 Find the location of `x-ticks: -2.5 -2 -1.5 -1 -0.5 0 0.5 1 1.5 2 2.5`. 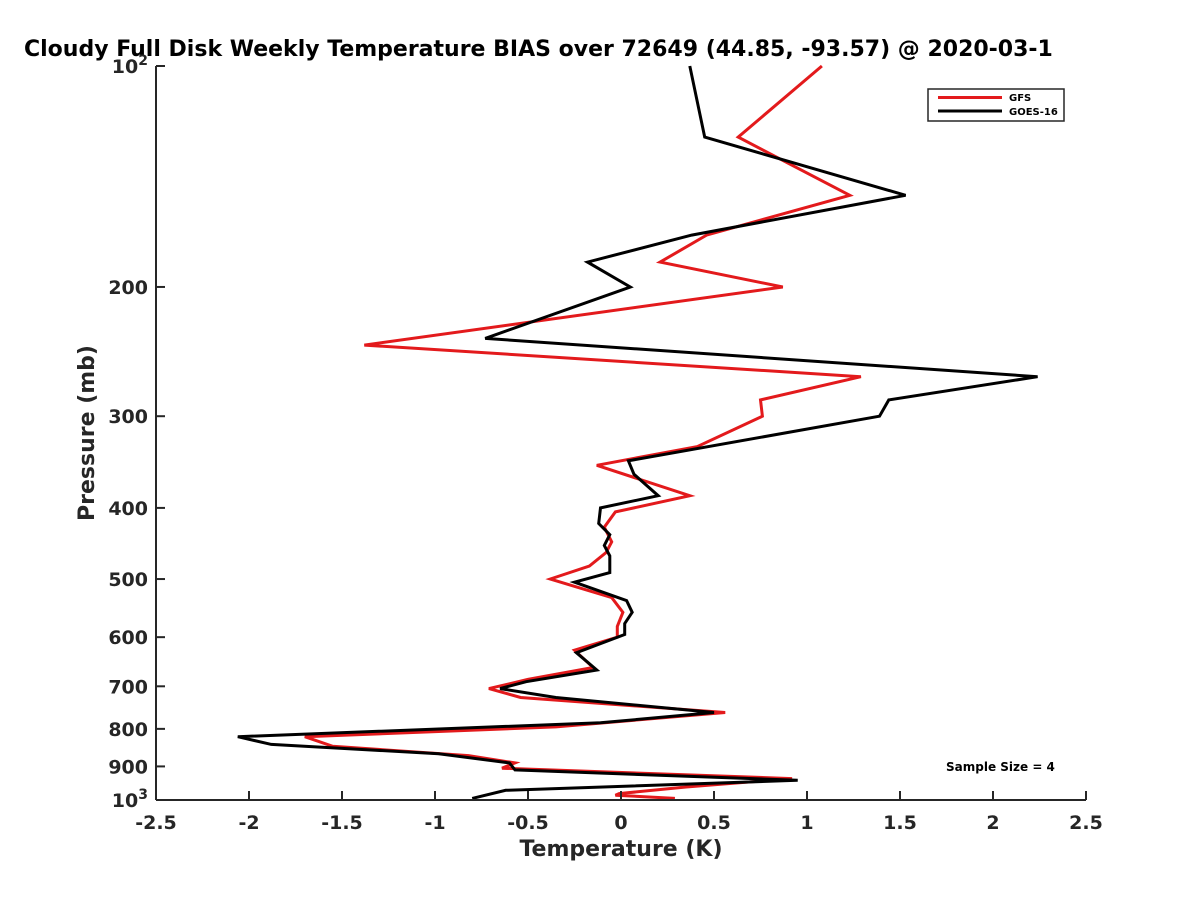

x-ticks: -2.5 -2 -1.5 -1 -0.5 0 0.5 1 1.5 2 2.5 is located at coordinates (619, 812).